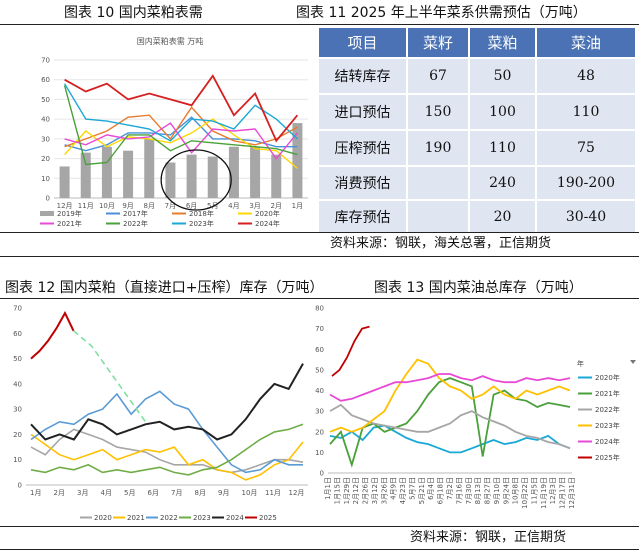 Image resolution: width=639 pixels, height=552 pixels. I want to click on source-top: 资料来源：钢联，海关总署，正信期货, so click(441, 243).